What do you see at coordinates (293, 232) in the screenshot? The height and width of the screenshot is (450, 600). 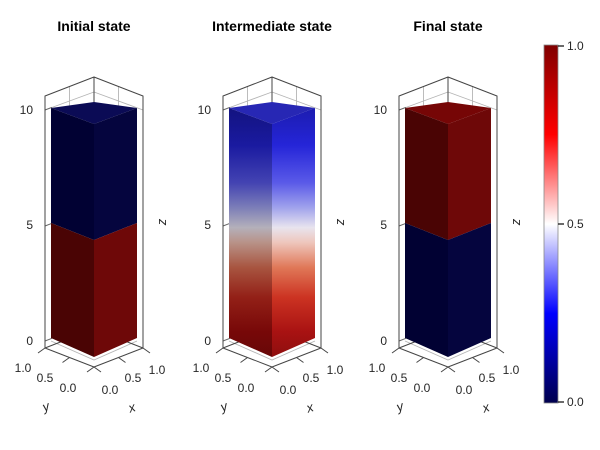 I see `volume-right-face` at bounding box center [293, 232].